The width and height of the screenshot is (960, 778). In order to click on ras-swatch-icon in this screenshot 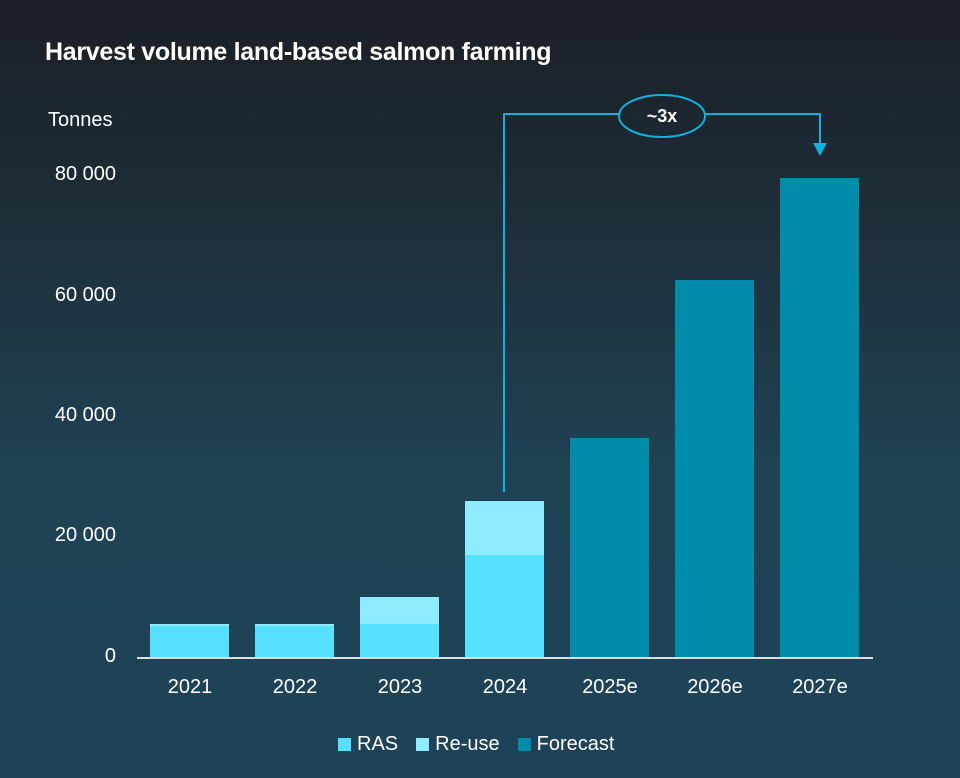, I will do `click(344, 744)`.